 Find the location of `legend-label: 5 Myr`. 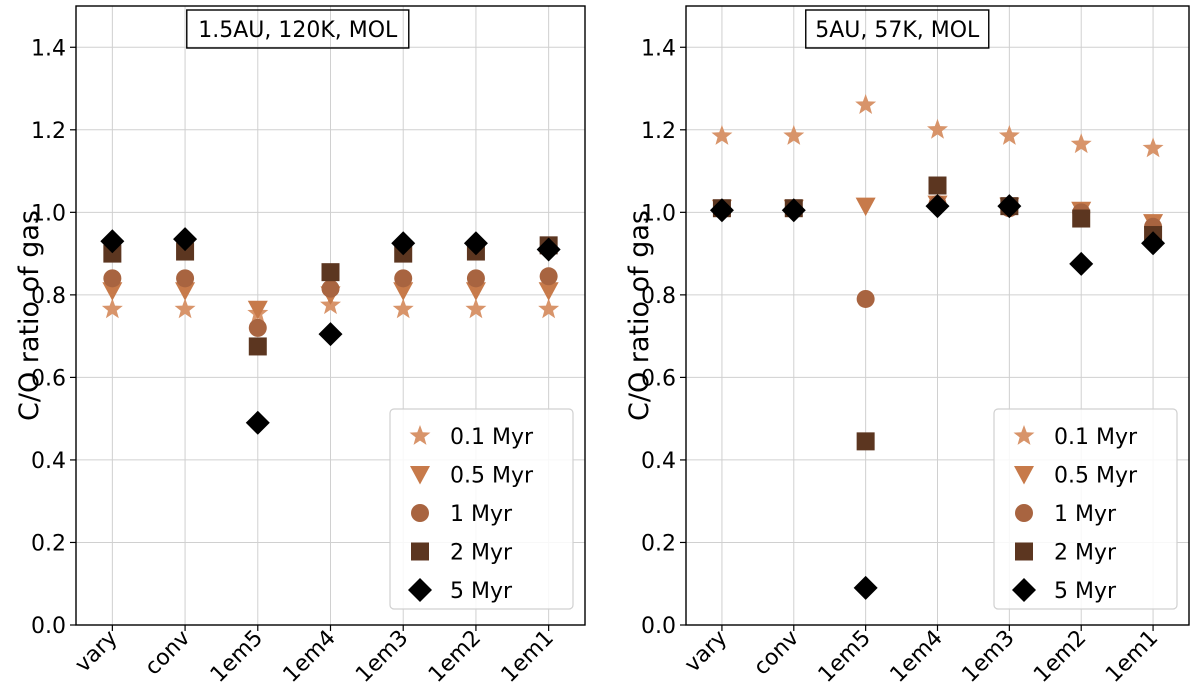

legend-label: 5 Myr is located at coordinates (481, 591).